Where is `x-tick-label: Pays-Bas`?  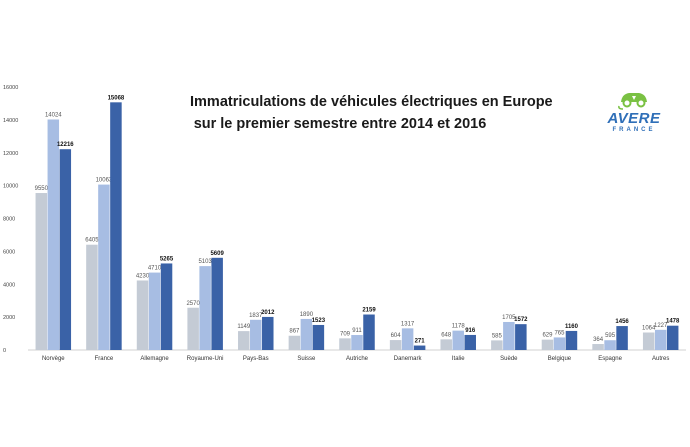
x-tick-label: Pays-Bas is located at coordinates (256, 359).